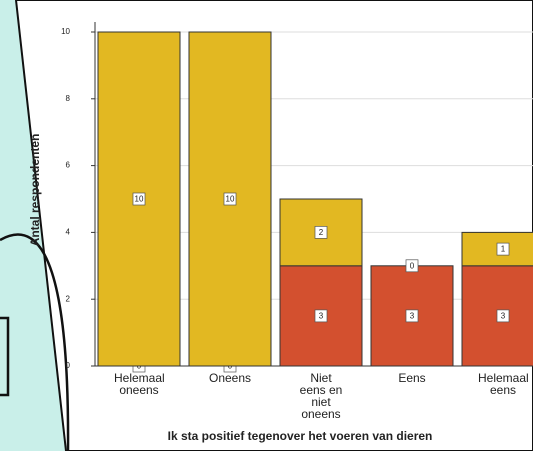 Image resolution: width=533 pixels, height=451 pixels. I want to click on x-tick-label: Eens, so click(412, 378).